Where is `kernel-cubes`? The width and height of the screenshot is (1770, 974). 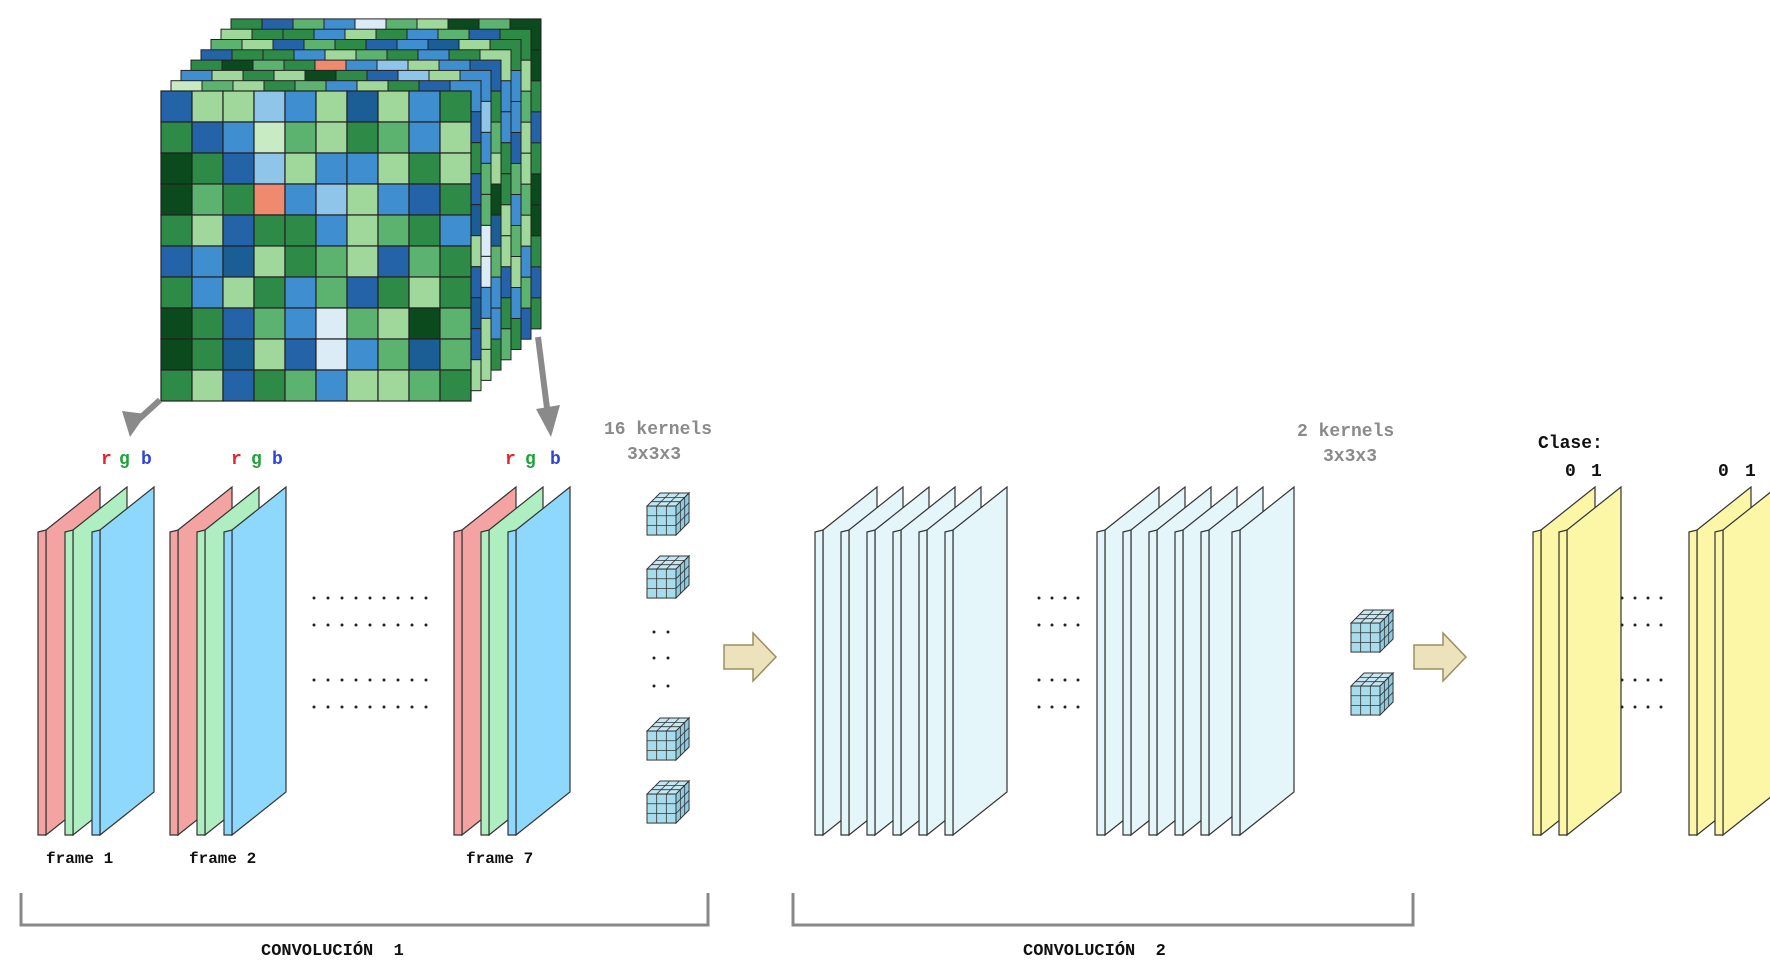 kernel-cubes is located at coordinates (1020, 658).